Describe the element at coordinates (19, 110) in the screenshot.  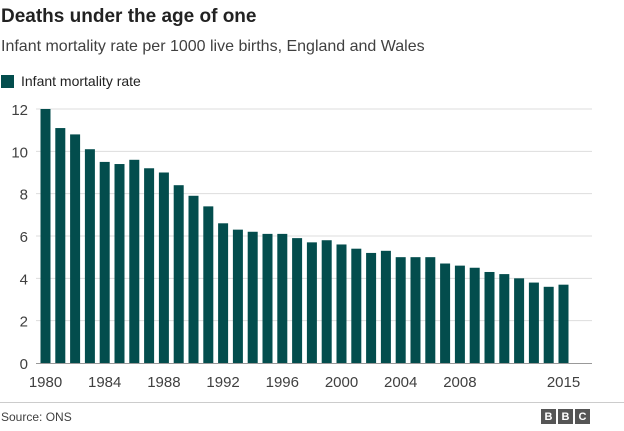
I see `y-tick-label: 12` at that location.